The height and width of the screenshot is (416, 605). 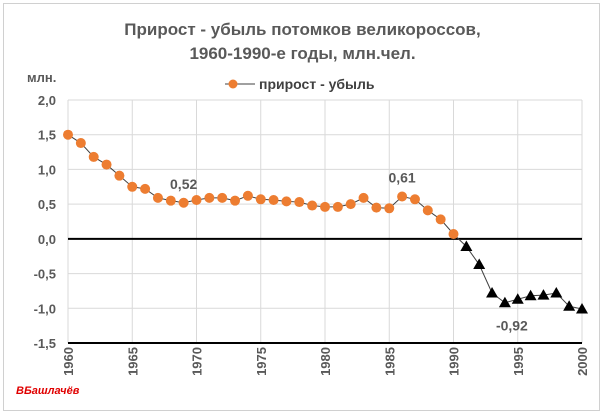 What do you see at coordinates (302, 29) in the screenshot?
I see `chart-title-line1: Прирост - убыль потомков великороссов,` at bounding box center [302, 29].